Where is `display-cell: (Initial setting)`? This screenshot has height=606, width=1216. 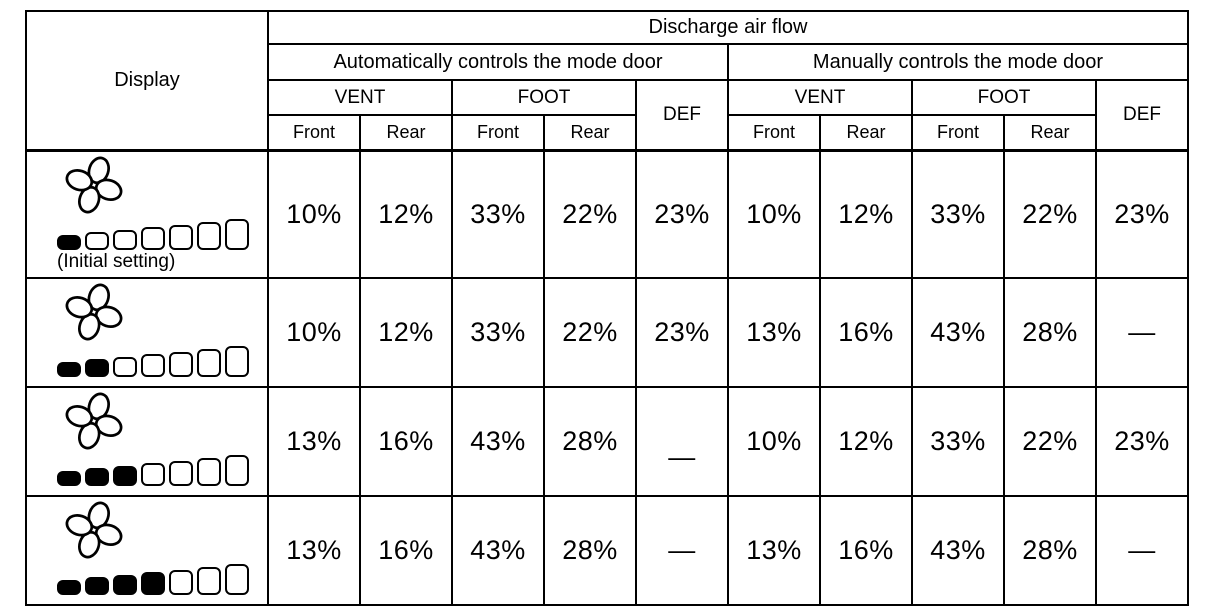
display-cell: (Initial setting) is located at coordinates (147, 214).